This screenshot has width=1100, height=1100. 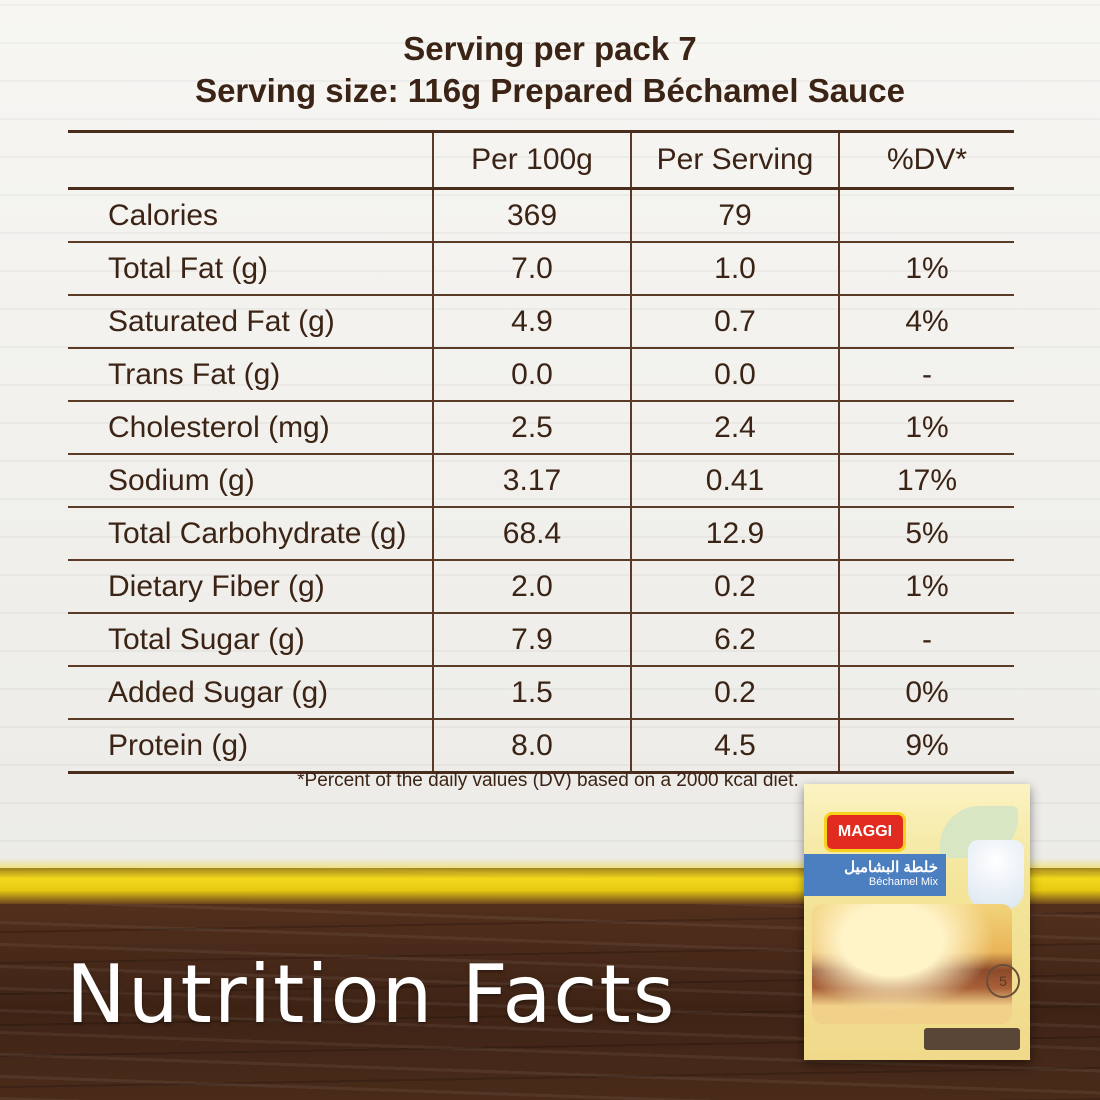 I want to click on table-row: Total Fat (g) 7.0 1.0 1%, so click(x=541, y=268).